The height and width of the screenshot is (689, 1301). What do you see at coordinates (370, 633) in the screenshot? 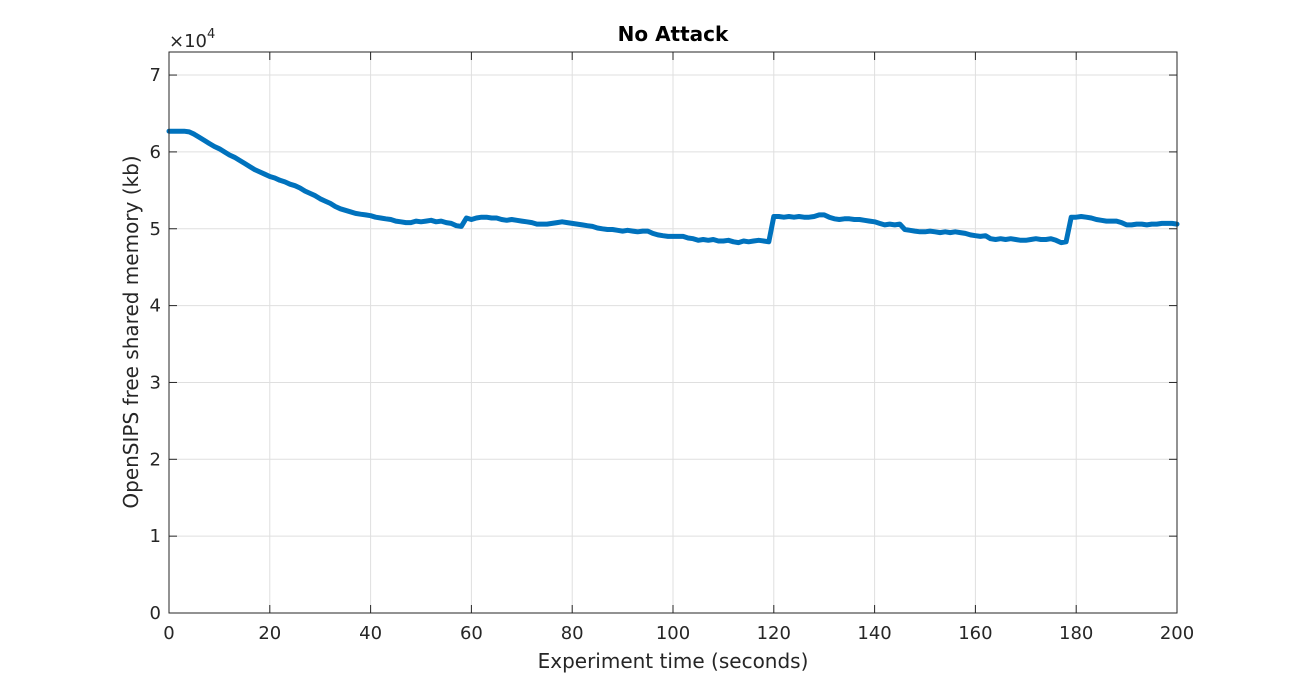
I see `x-tick-label: 40` at bounding box center [370, 633].